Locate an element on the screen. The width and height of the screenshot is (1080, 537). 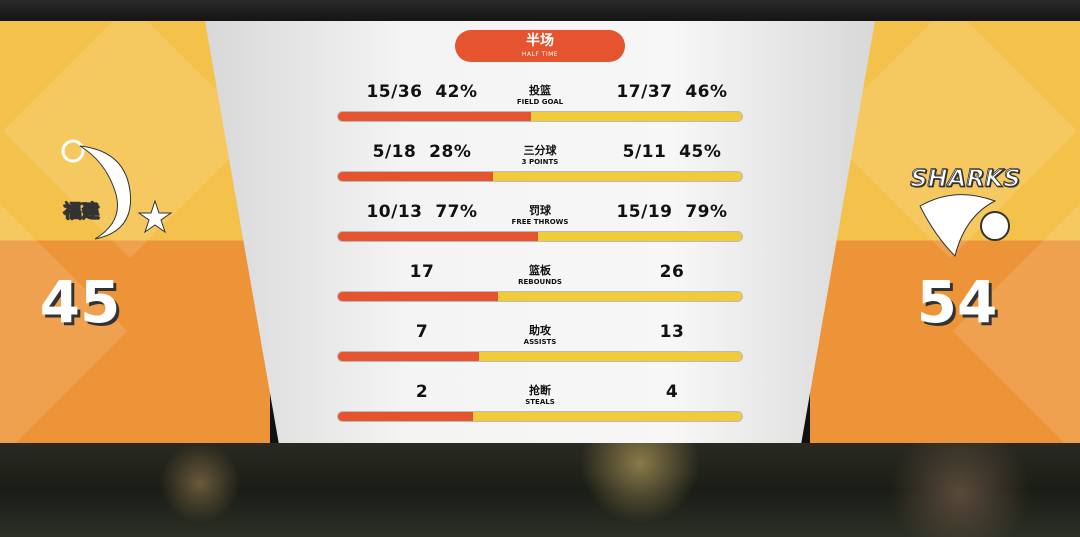
away-stat-value: 15/19 79% is located at coordinates (672, 212).